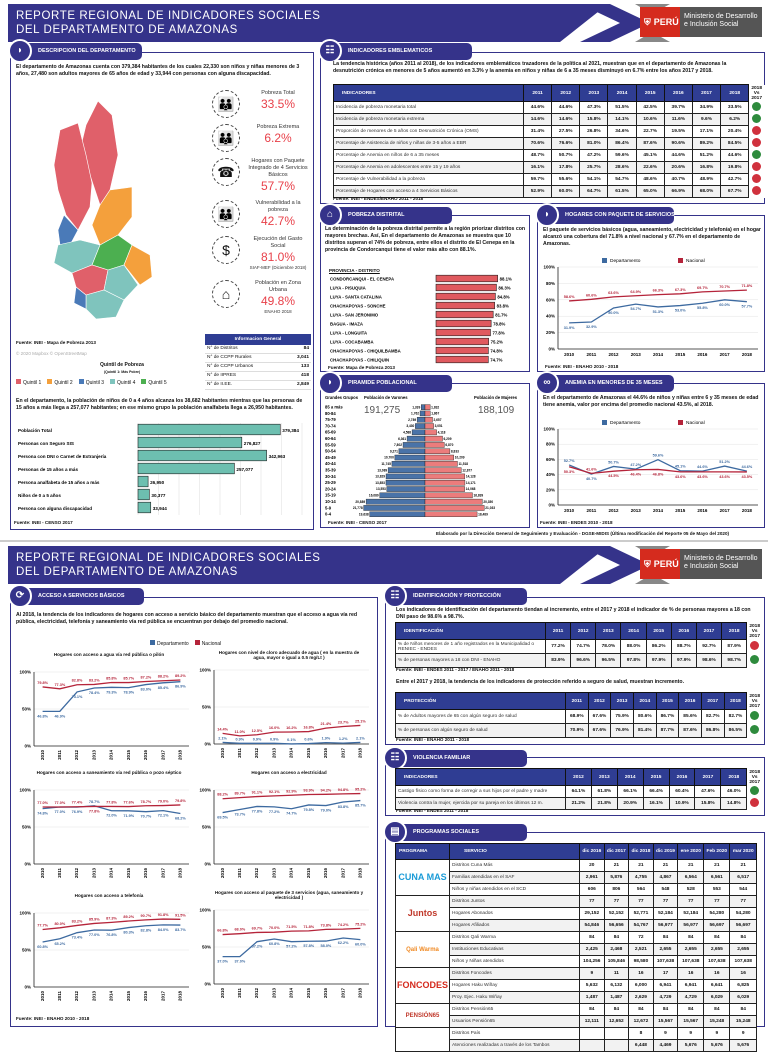  I want to click on table-cell: 67.7%, so click(735, 191).